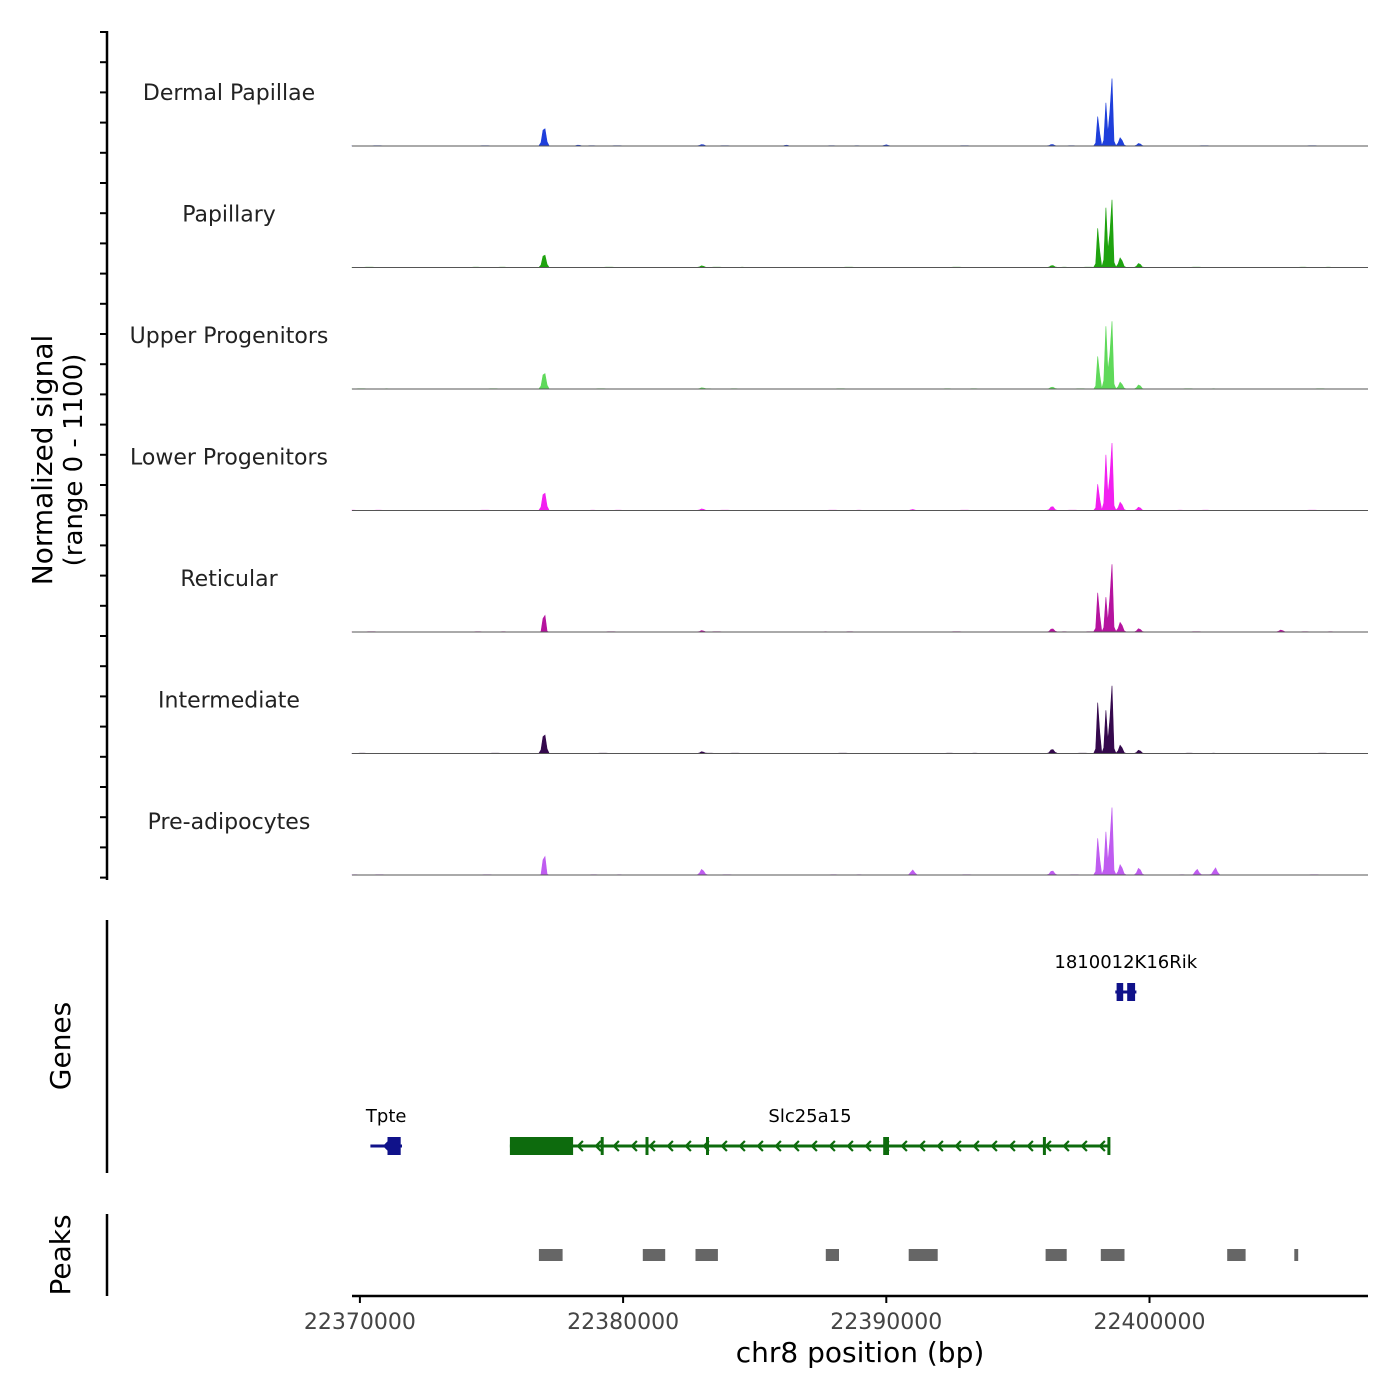 The width and height of the screenshot is (1400, 1400). What do you see at coordinates (104, 455) in the screenshot?
I see `signal-y-axis` at bounding box center [104, 455].